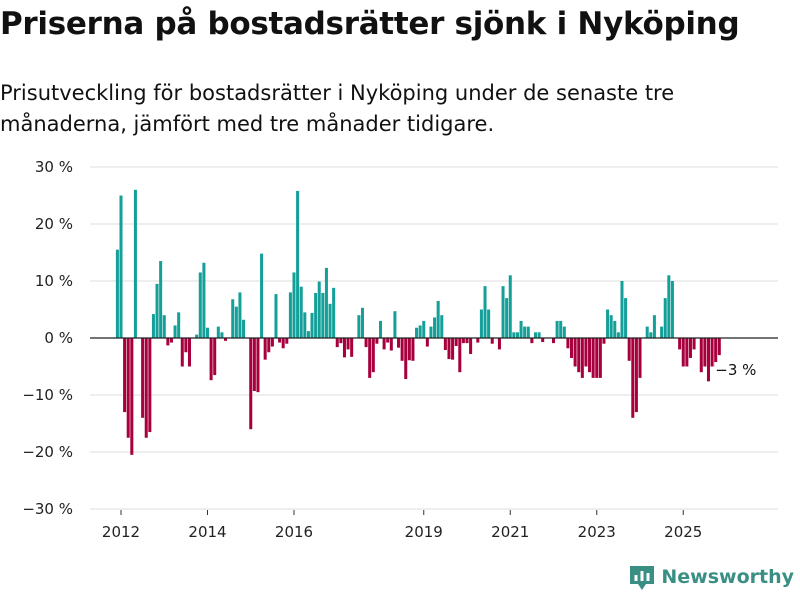 This screenshot has width=800, height=600. I want to click on x-tick-label: 2023, so click(597, 532).